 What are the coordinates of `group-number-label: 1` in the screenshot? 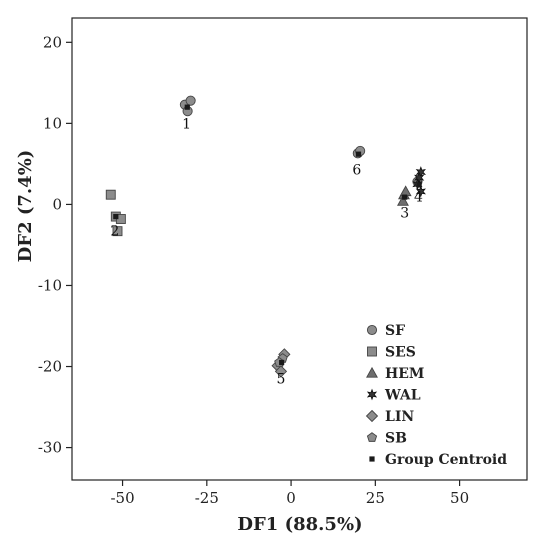 It's located at (186, 124).